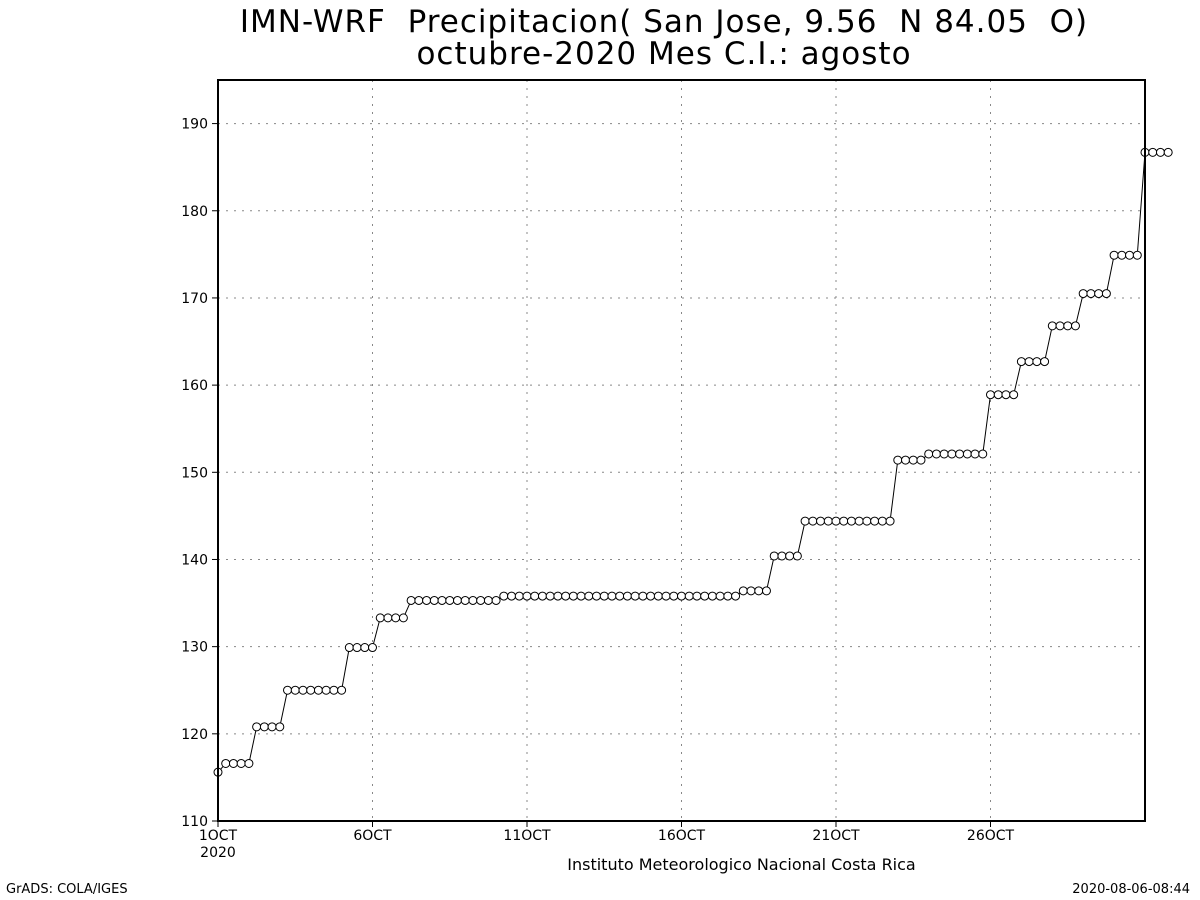 This screenshot has height=900, width=1200. Describe the element at coordinates (527, 836) in the screenshot. I see `x-tick-label: 11OCT` at that location.